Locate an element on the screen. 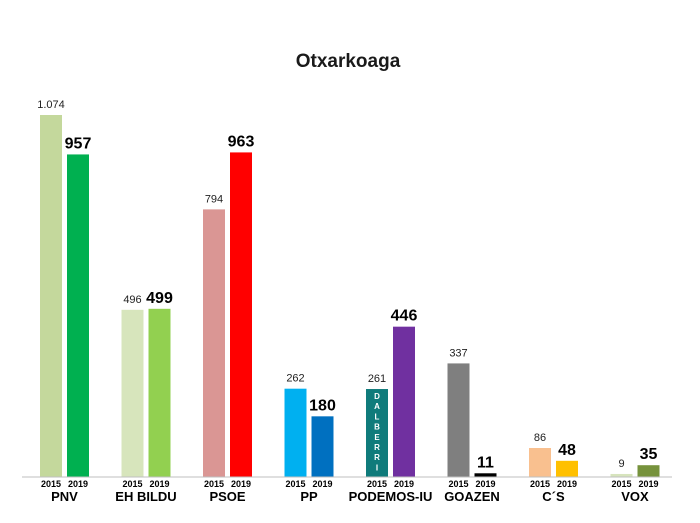 The height and width of the screenshot is (523, 700). year-label-psoe-2015: 2015 is located at coordinates (214, 484).